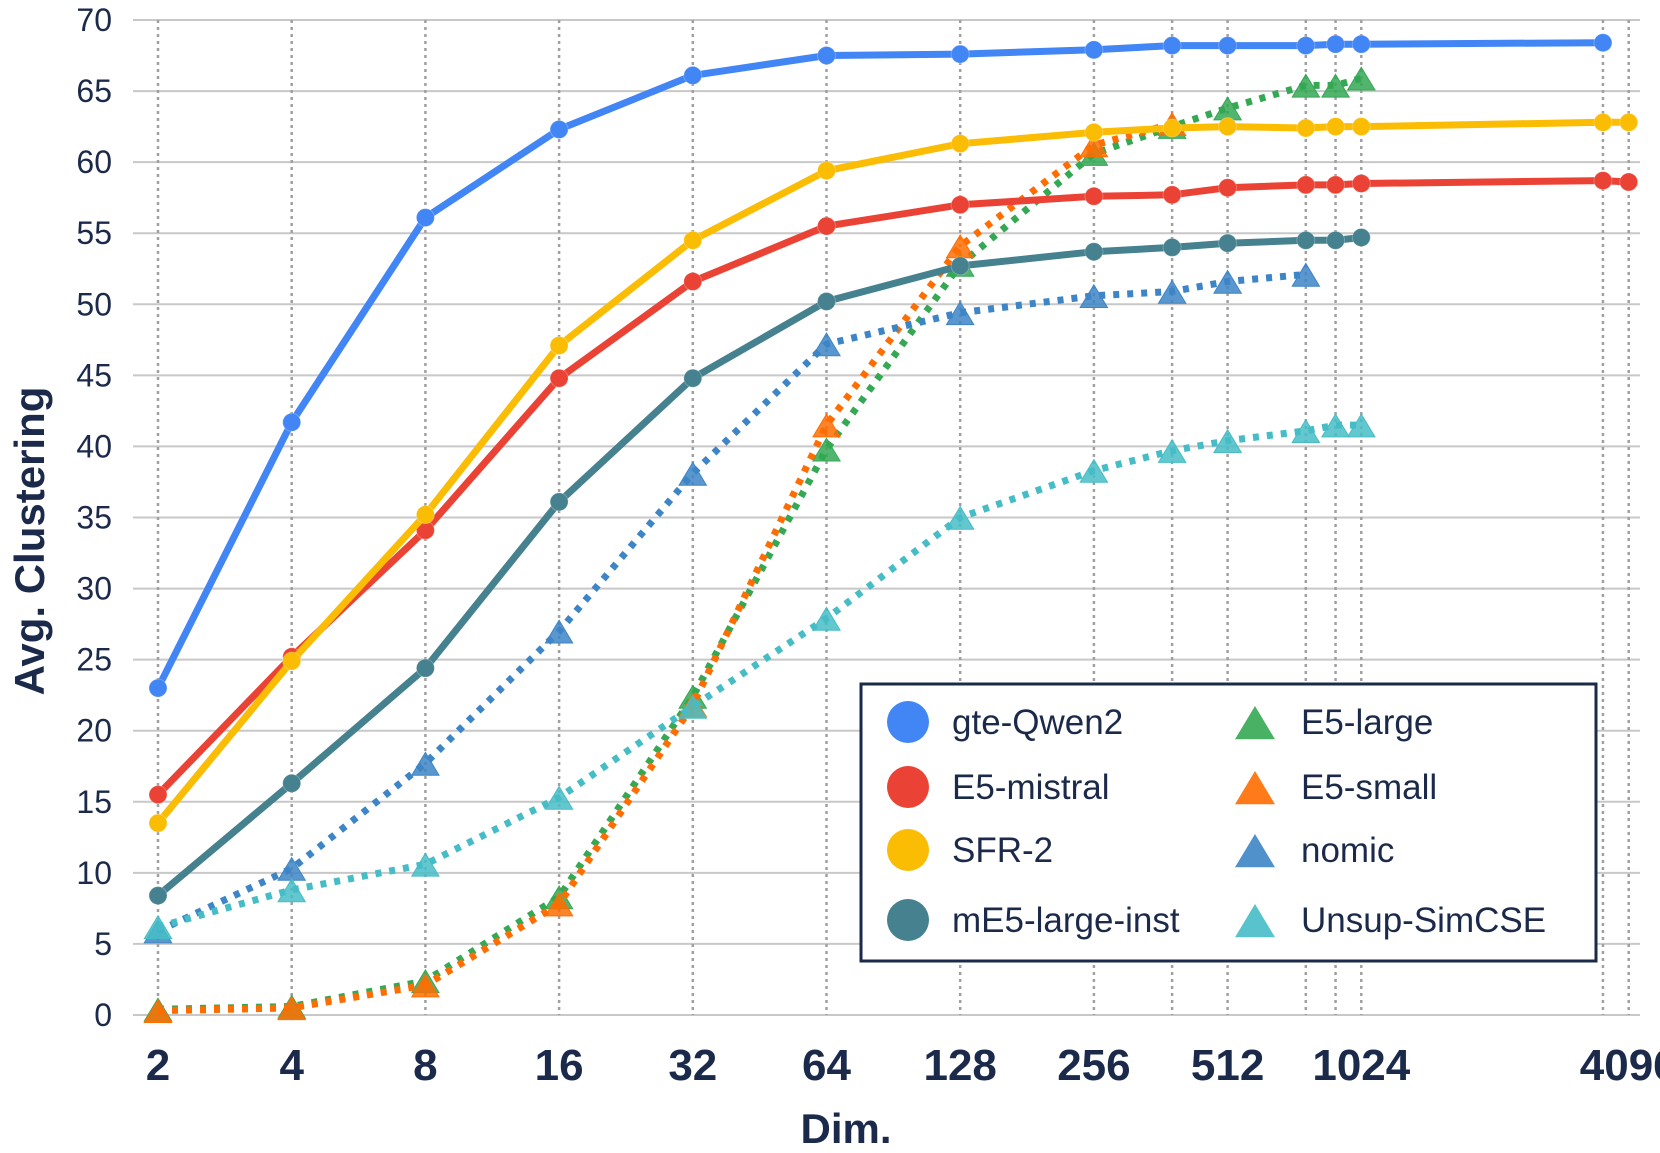  I want to click on y-tick-label: 30, so click(94, 589).